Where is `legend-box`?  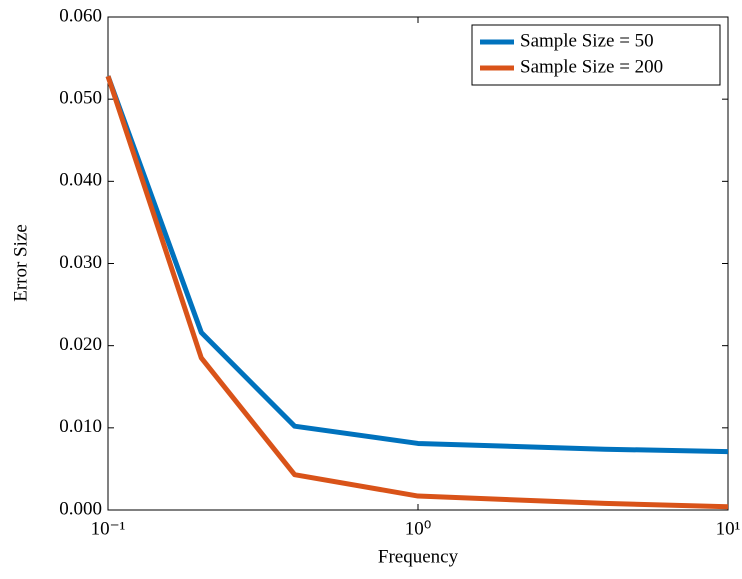 legend-box is located at coordinates (596, 55).